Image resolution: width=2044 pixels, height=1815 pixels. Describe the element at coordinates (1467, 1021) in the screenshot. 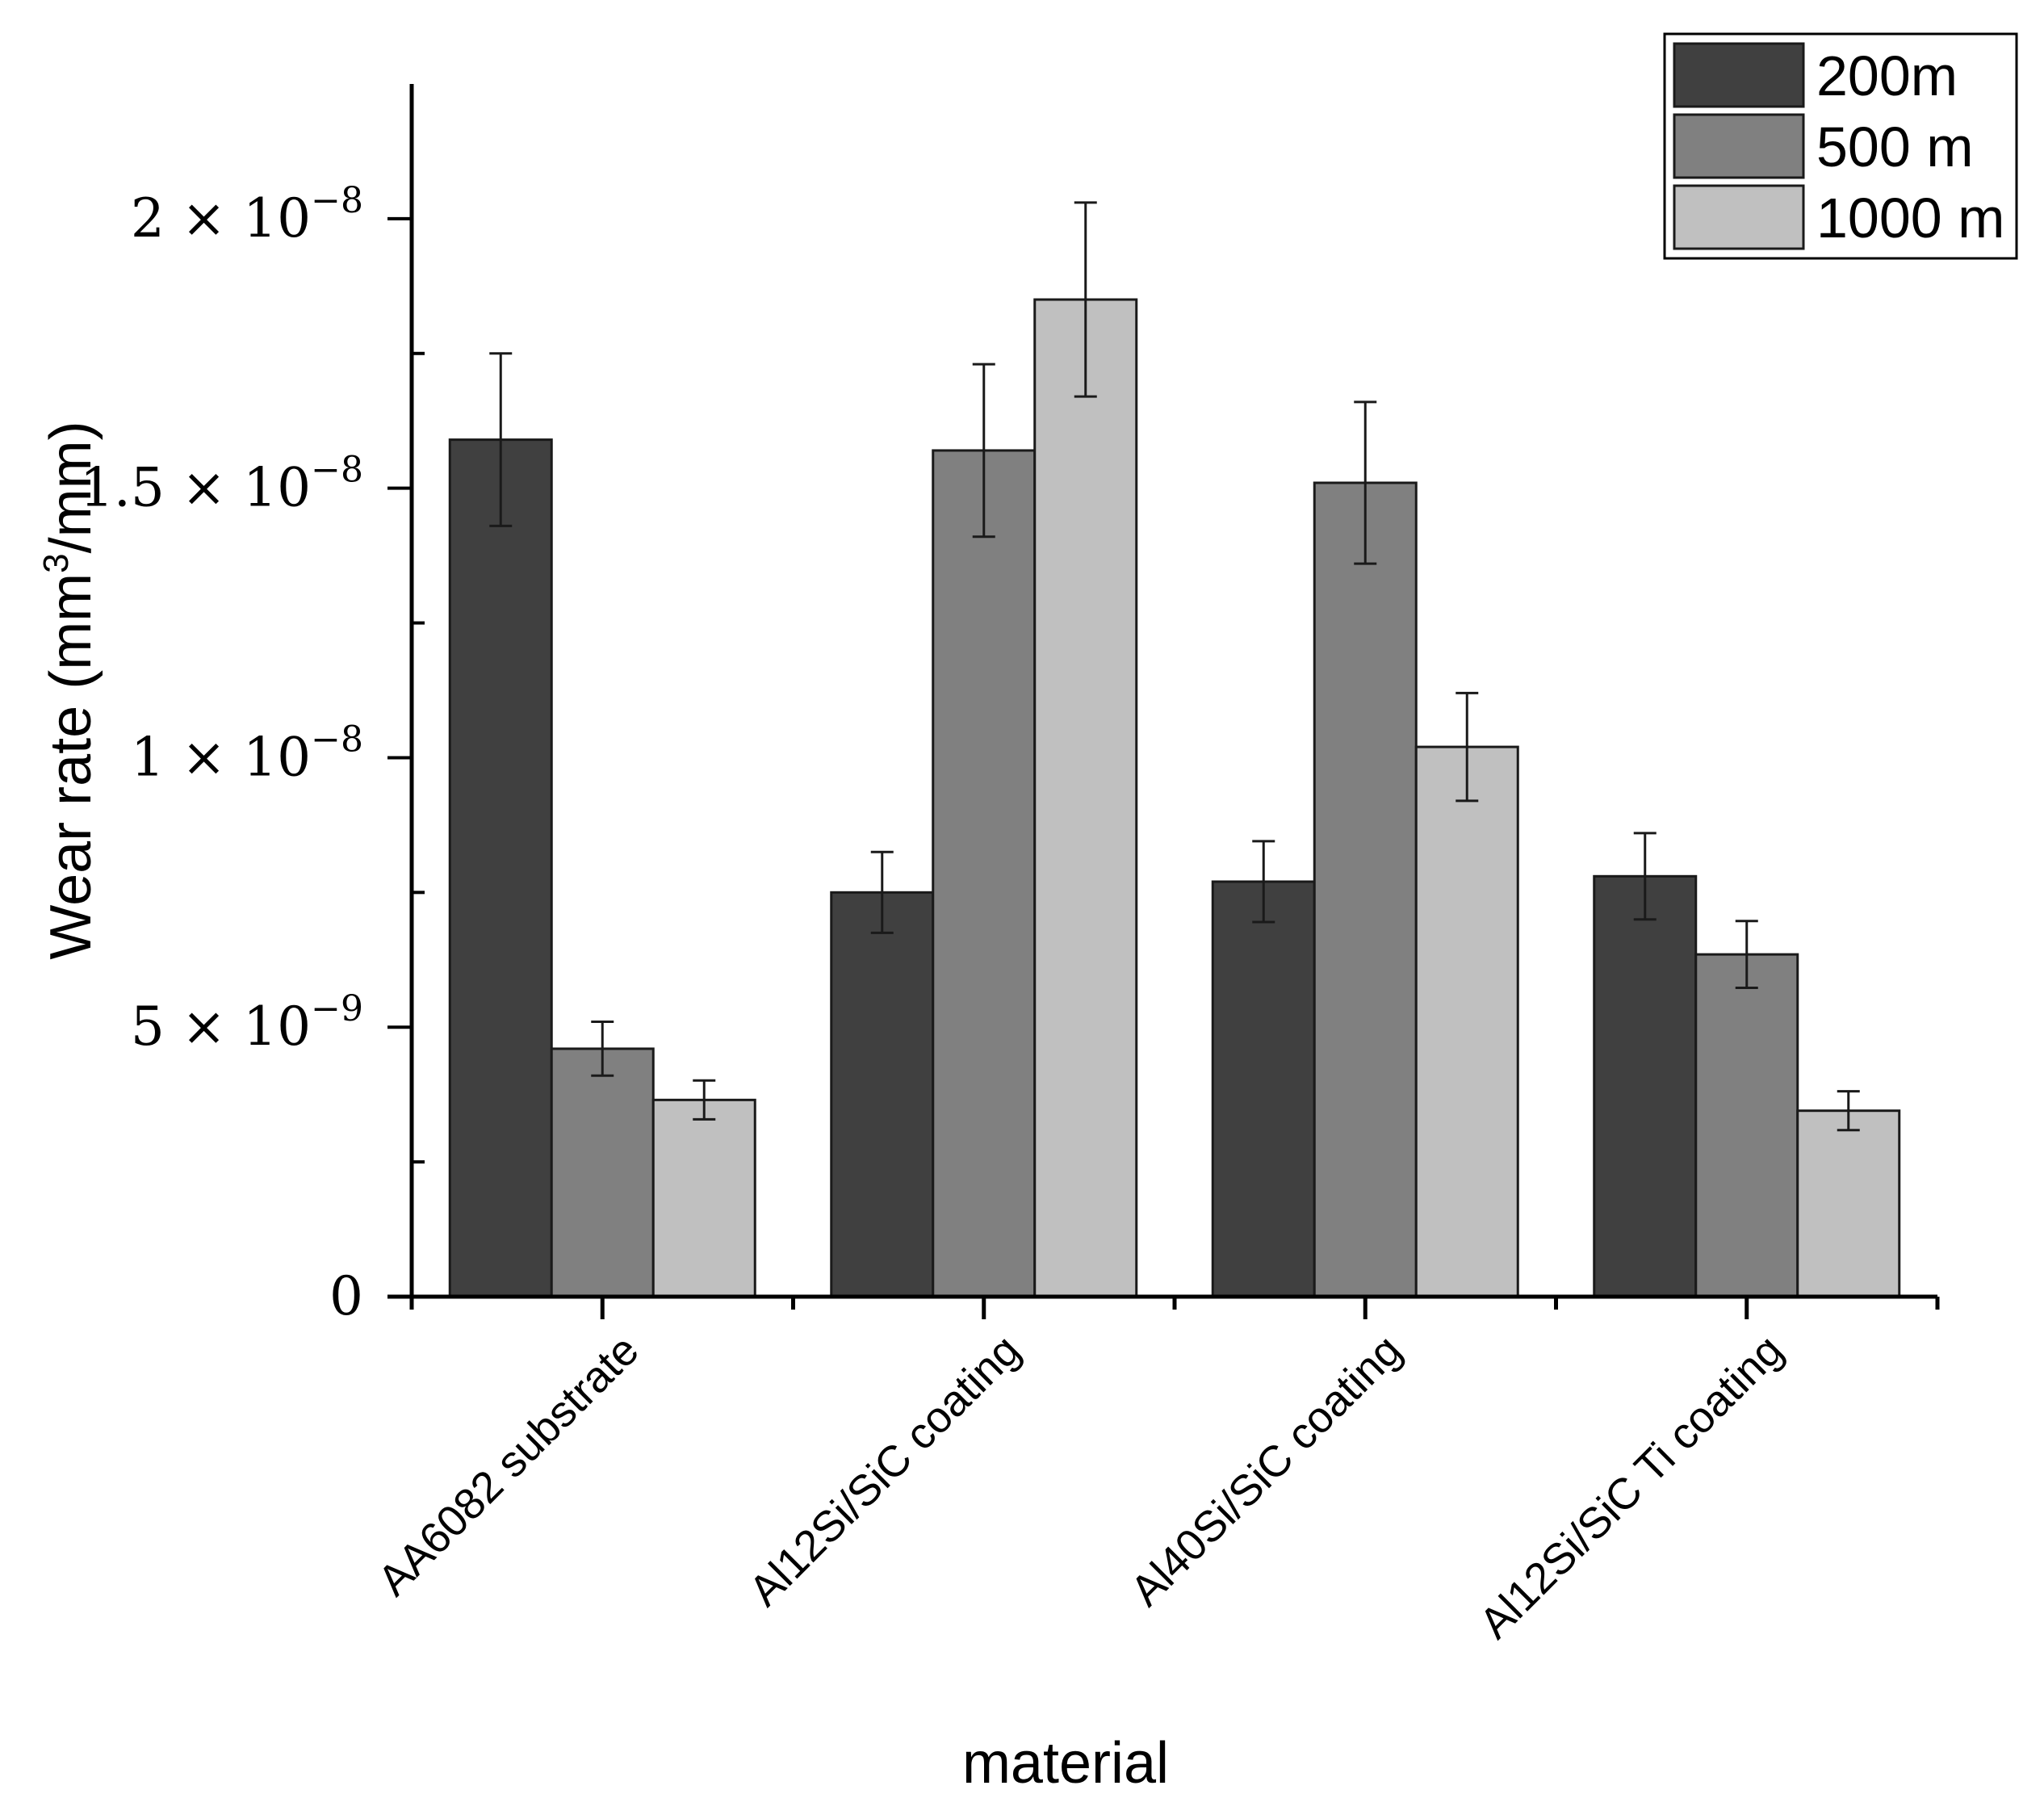

I see `bar-al40si-sic-coating-1000-m` at that location.